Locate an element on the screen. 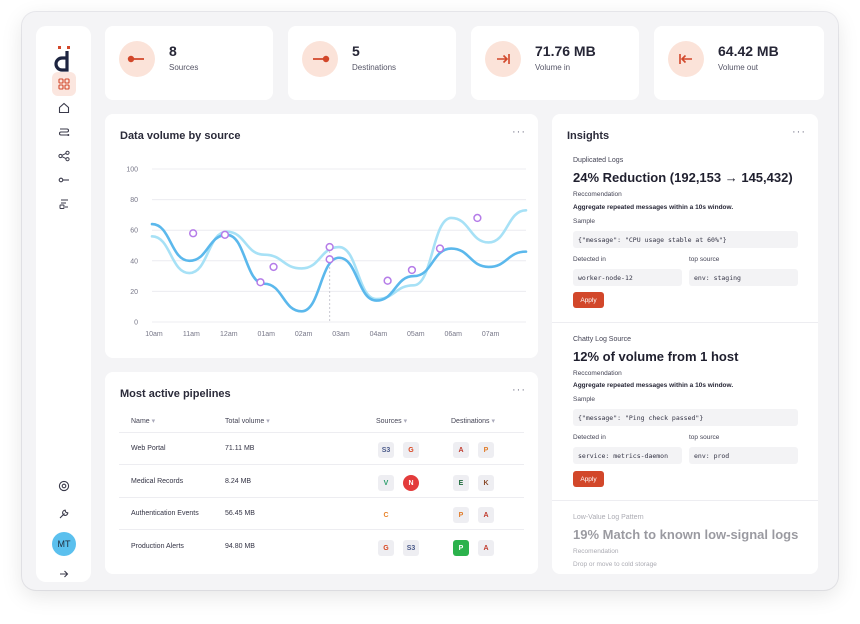 The image size is (860, 624). card-title: Insights is located at coordinates (588, 136).